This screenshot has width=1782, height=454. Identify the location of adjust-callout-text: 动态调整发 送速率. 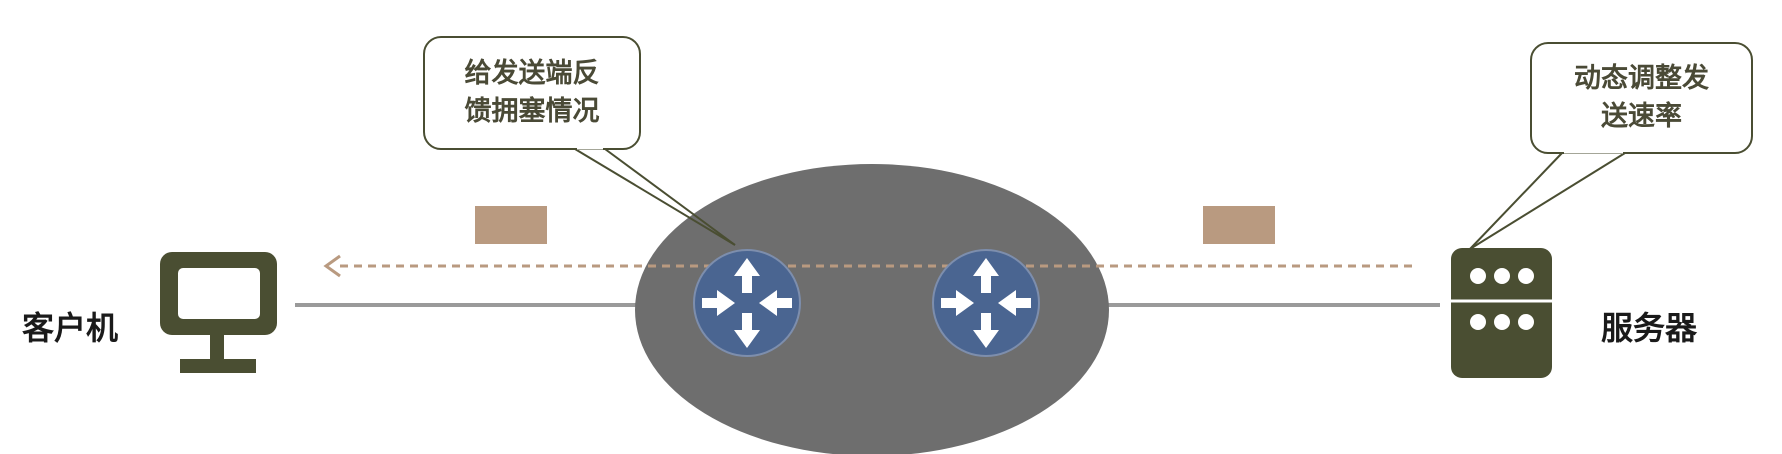
(1641, 98).